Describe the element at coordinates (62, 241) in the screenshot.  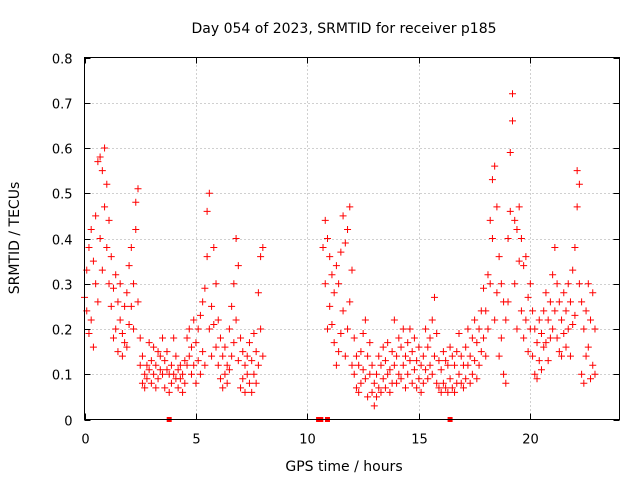
I see `y-tick-label: 0.4` at that location.